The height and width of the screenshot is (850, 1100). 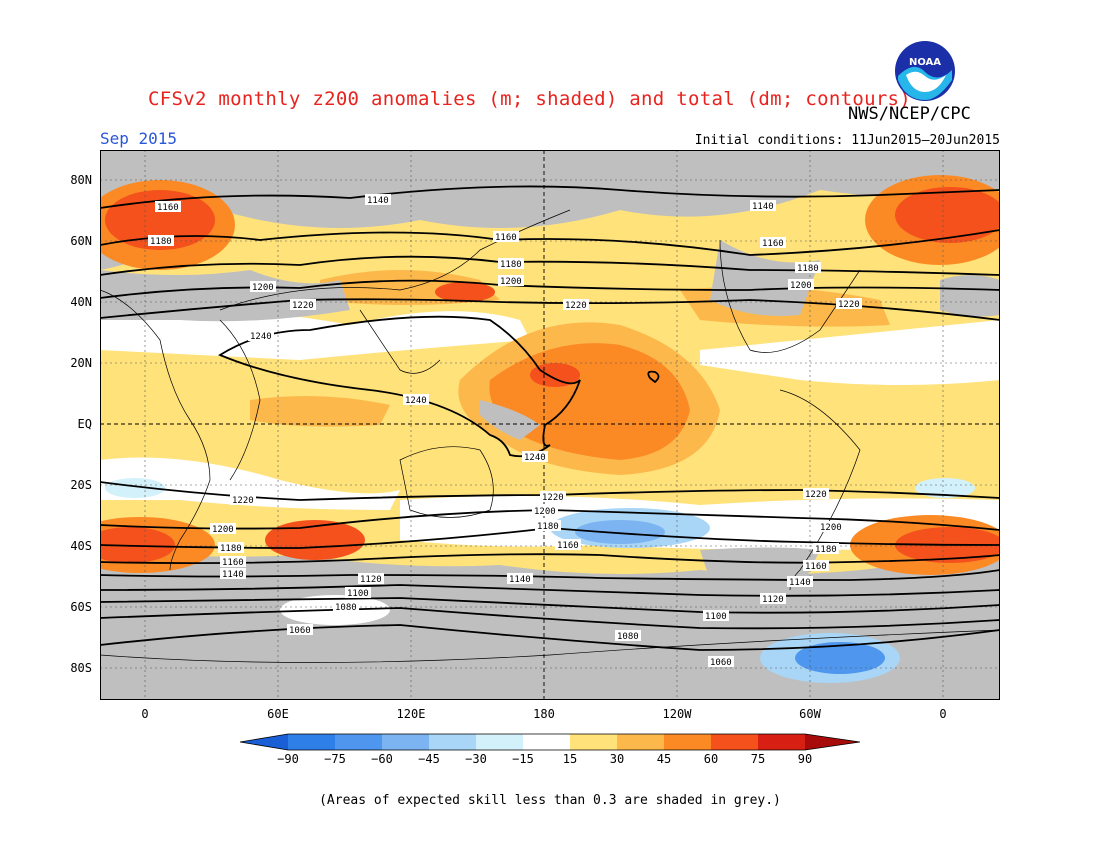 I want to click on contour-1140-north, so click(x=550, y=197).